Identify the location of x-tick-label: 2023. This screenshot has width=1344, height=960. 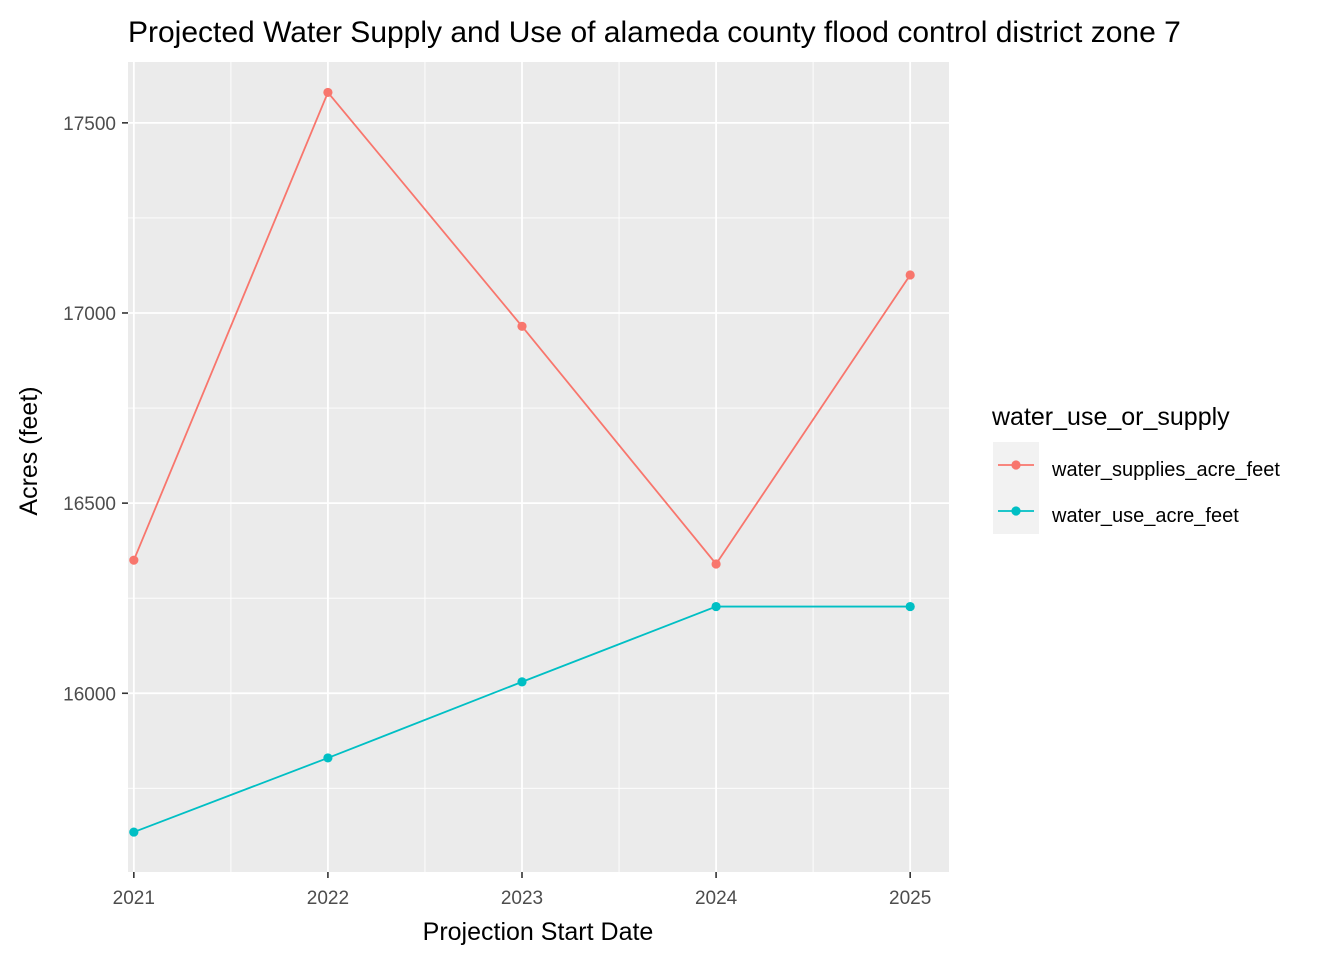
(522, 898).